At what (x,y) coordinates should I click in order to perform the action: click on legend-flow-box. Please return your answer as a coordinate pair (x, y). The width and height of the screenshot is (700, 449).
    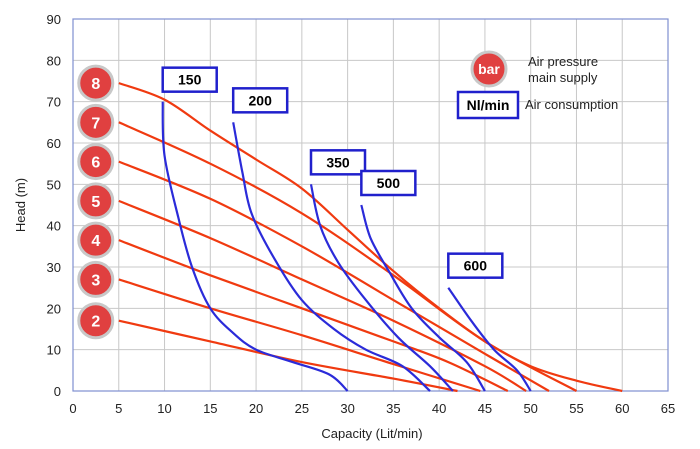
    Looking at the image, I should click on (488, 105).